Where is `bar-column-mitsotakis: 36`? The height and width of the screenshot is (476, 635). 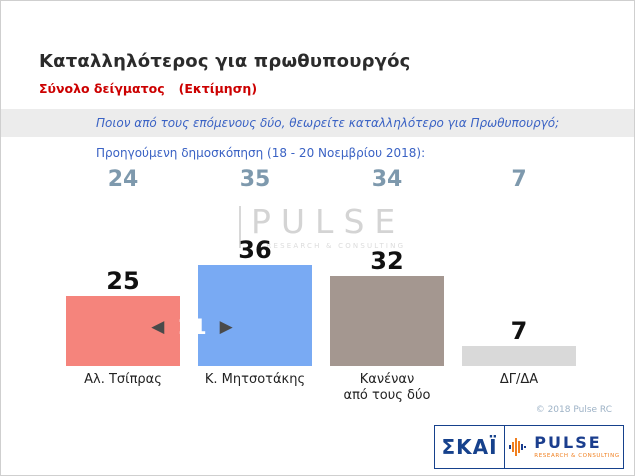 bar-column-mitsotakis: 36 is located at coordinates (255, 283).